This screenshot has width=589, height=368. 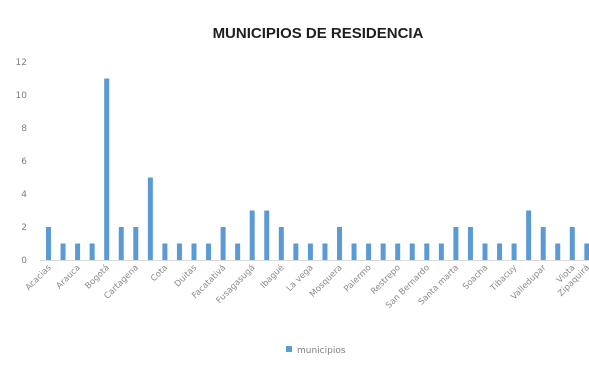 I want to click on y-tick-label: 6, so click(x=24, y=162).